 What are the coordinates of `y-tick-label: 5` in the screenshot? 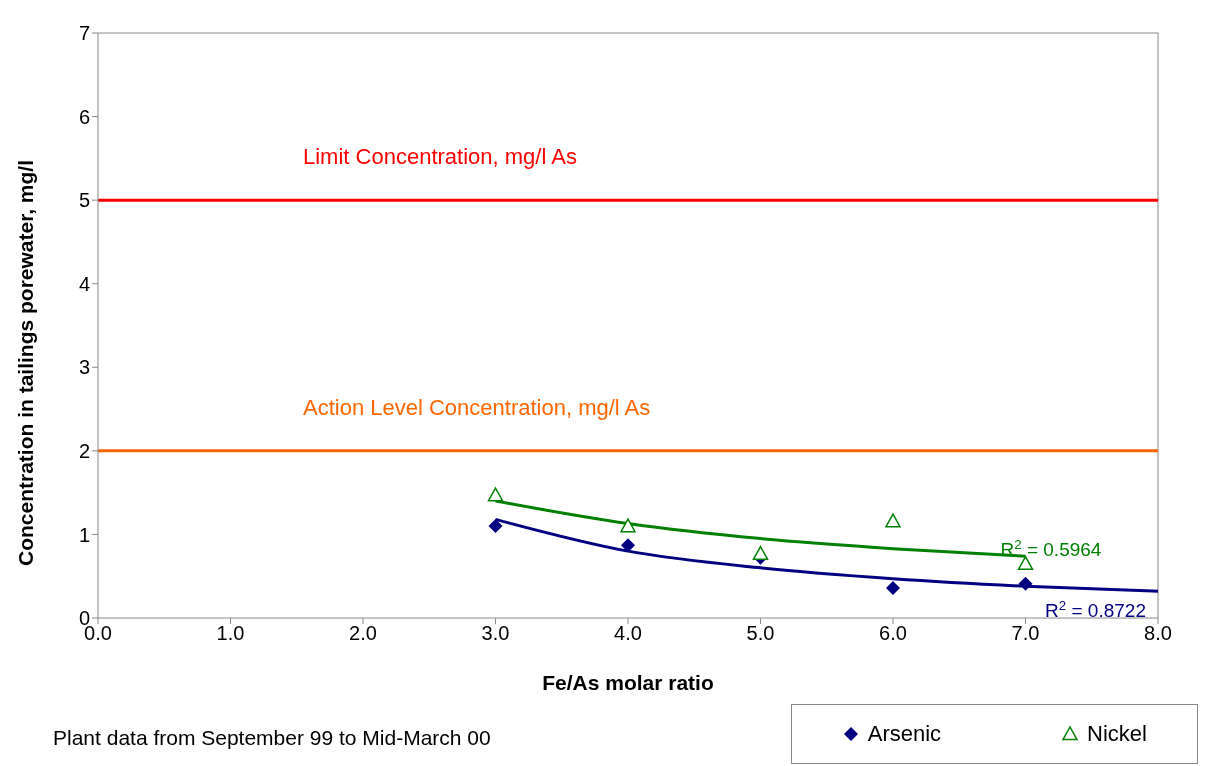 It's located at (84, 200).